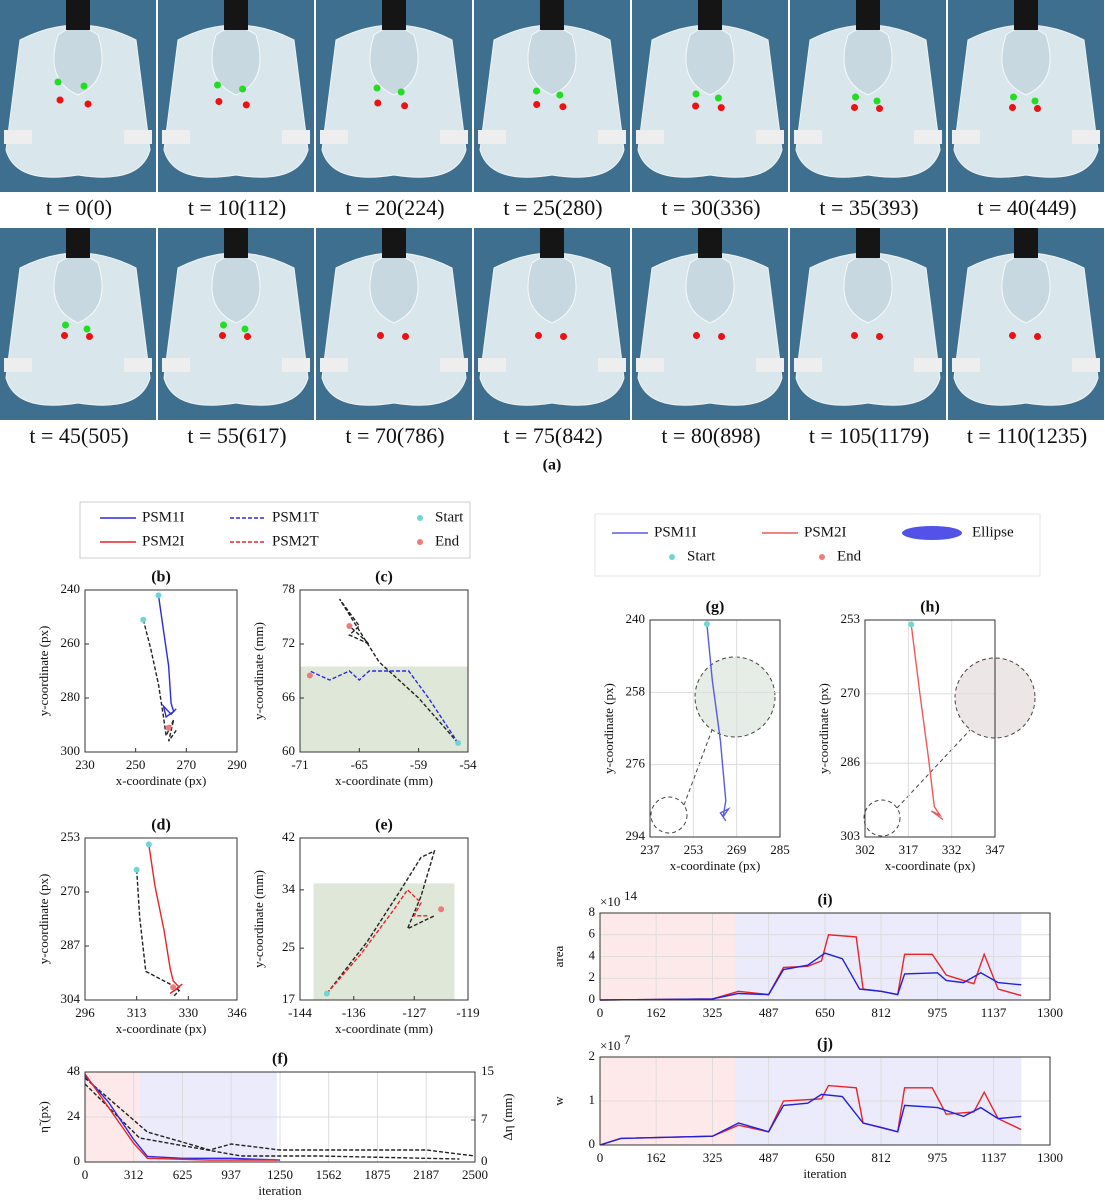 This screenshot has width=1105, height=1200. I want to click on y-tick-label: 1, so click(592, 1099).